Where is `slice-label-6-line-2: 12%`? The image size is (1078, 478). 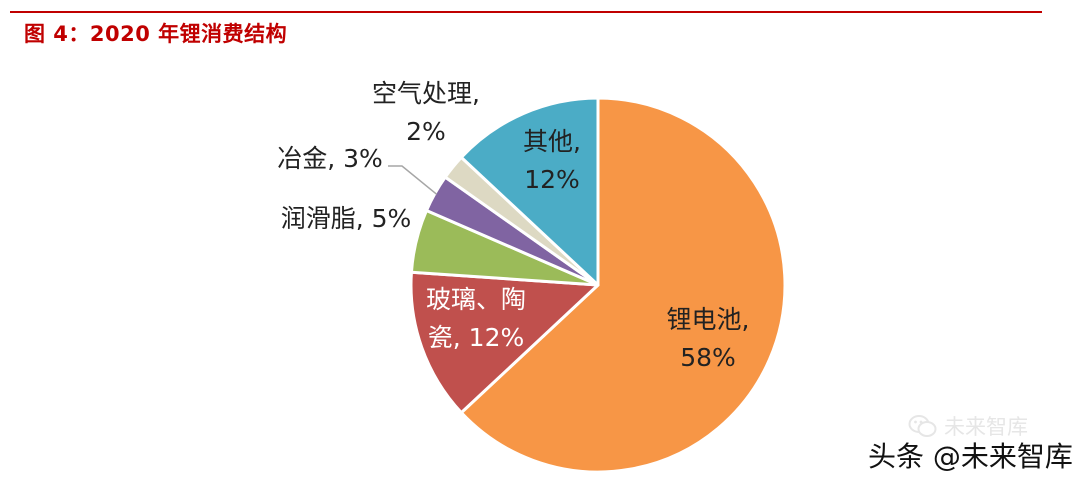
slice-label-6-line-2: 12% is located at coordinates (552, 179).